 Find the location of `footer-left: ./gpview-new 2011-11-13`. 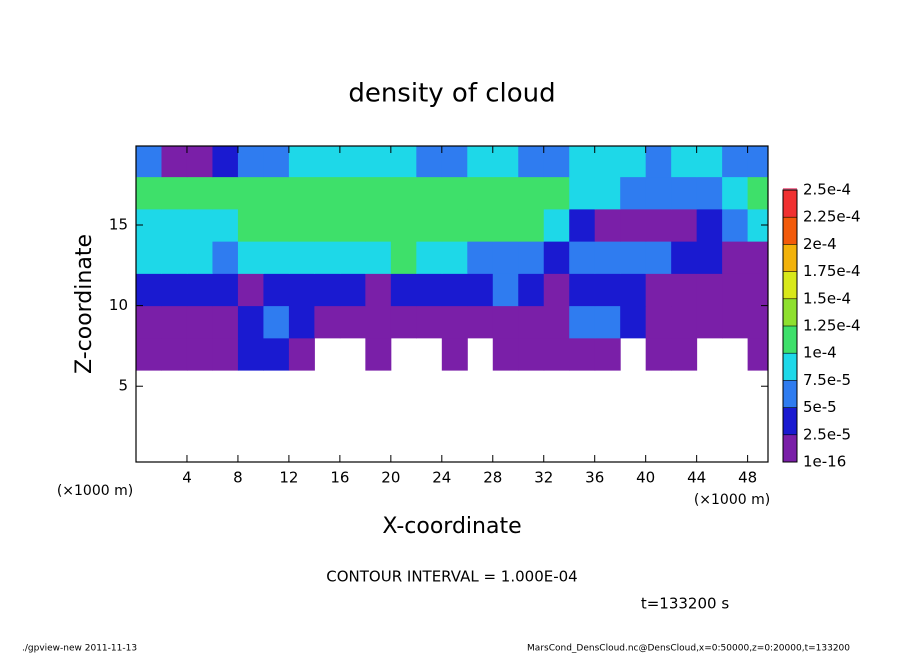

footer-left: ./gpview-new 2011-11-13 is located at coordinates (79, 649).